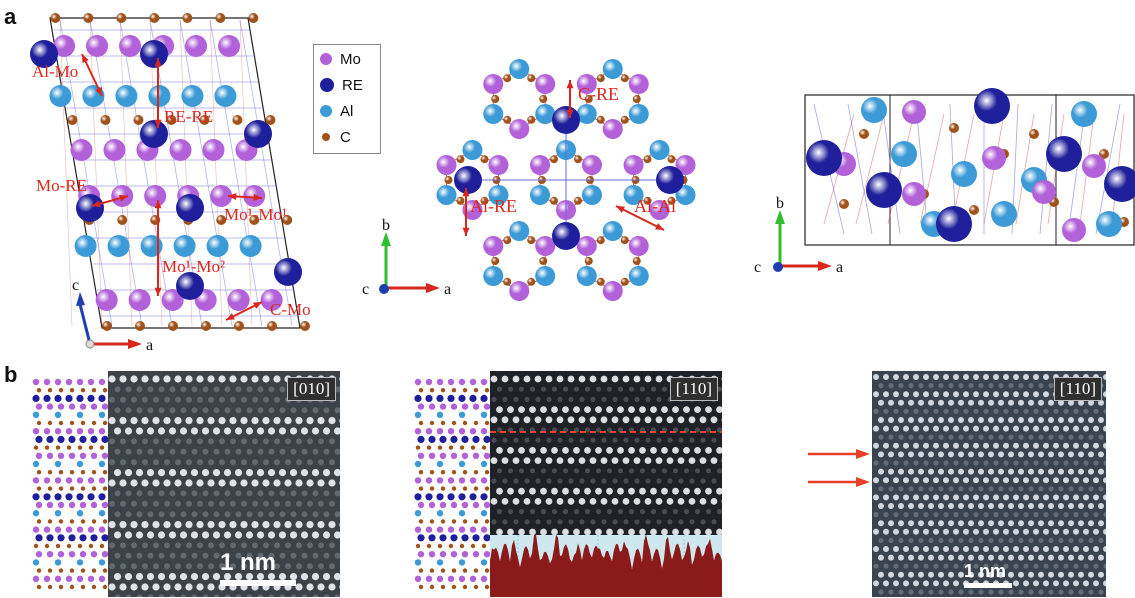 The width and height of the screenshot is (1135, 598). Describe the element at coordinates (180, 150) in the screenshot. I see `mo-atom` at that location.